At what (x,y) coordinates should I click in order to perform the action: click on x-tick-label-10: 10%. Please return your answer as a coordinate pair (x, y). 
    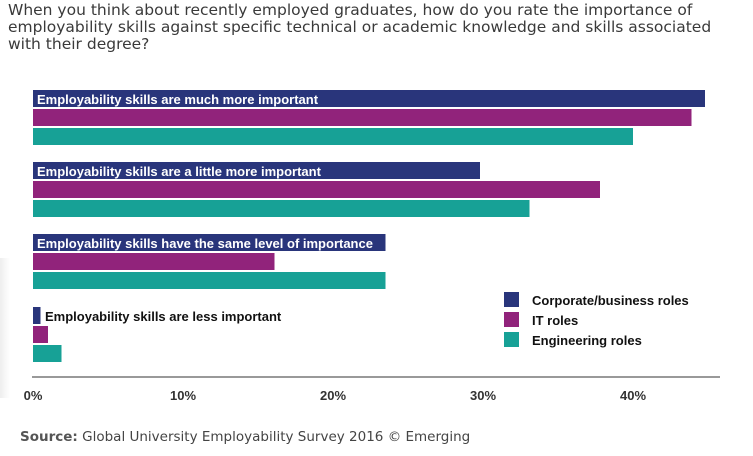
    Looking at the image, I should click on (183, 395).